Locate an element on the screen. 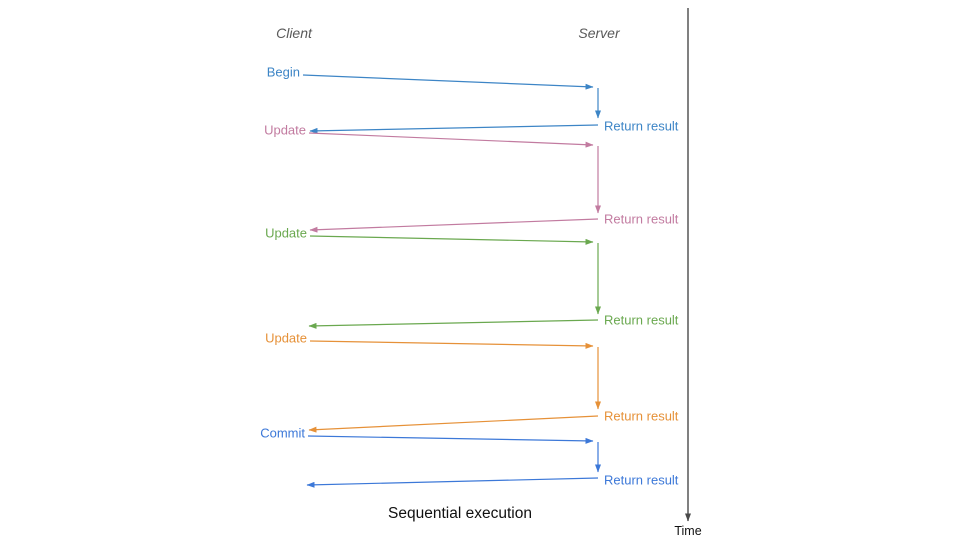  server-column-header: Server is located at coordinates (599, 33).